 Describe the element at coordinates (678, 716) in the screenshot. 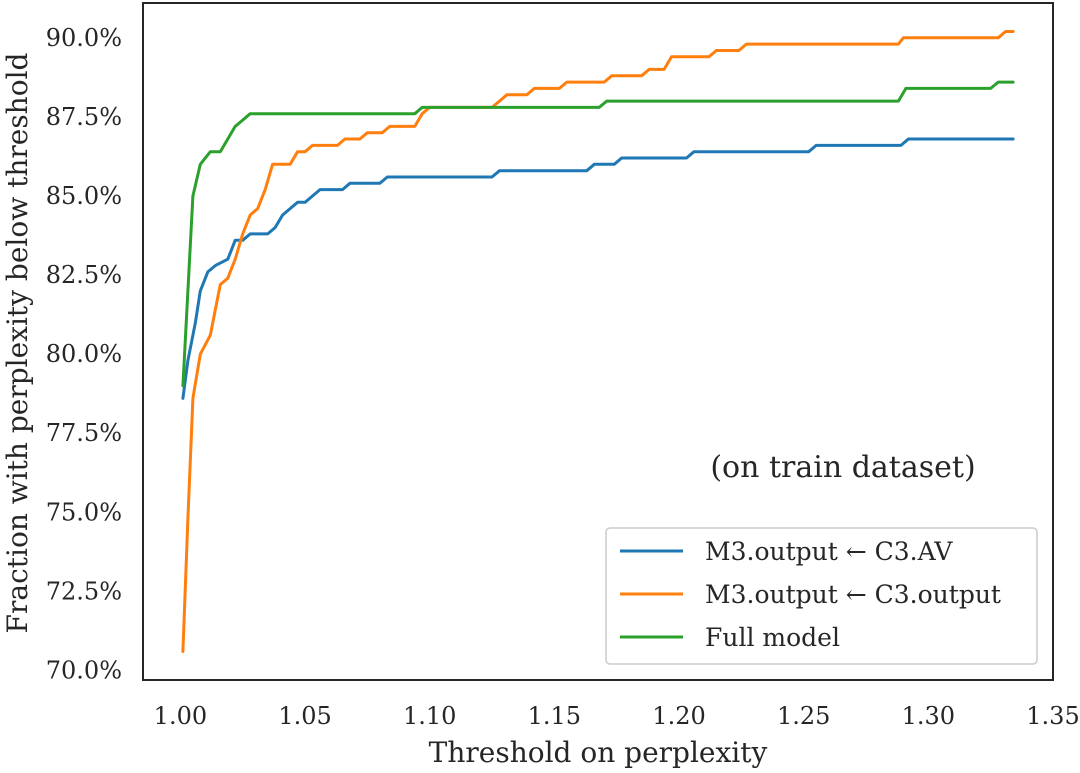

I see `x-tick-label: 1.20` at that location.